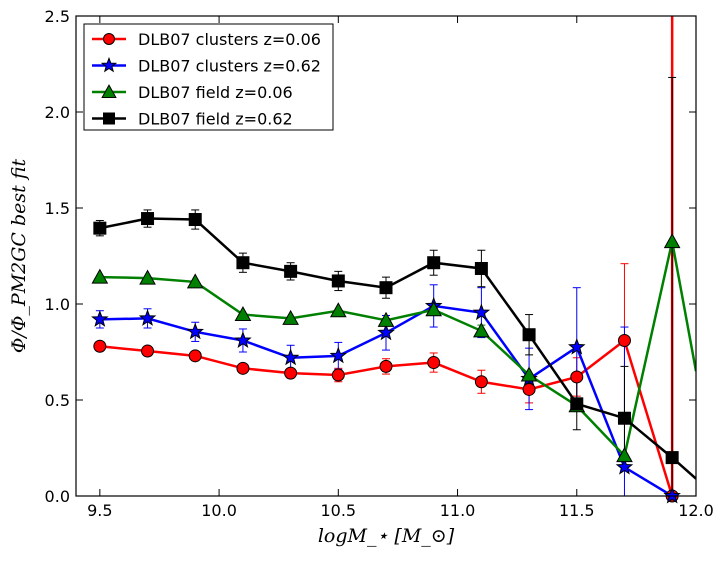 This screenshot has height=561, width=723. Describe the element at coordinates (338, 510) in the screenshot. I see `x-tick-label: 10.5` at that location.